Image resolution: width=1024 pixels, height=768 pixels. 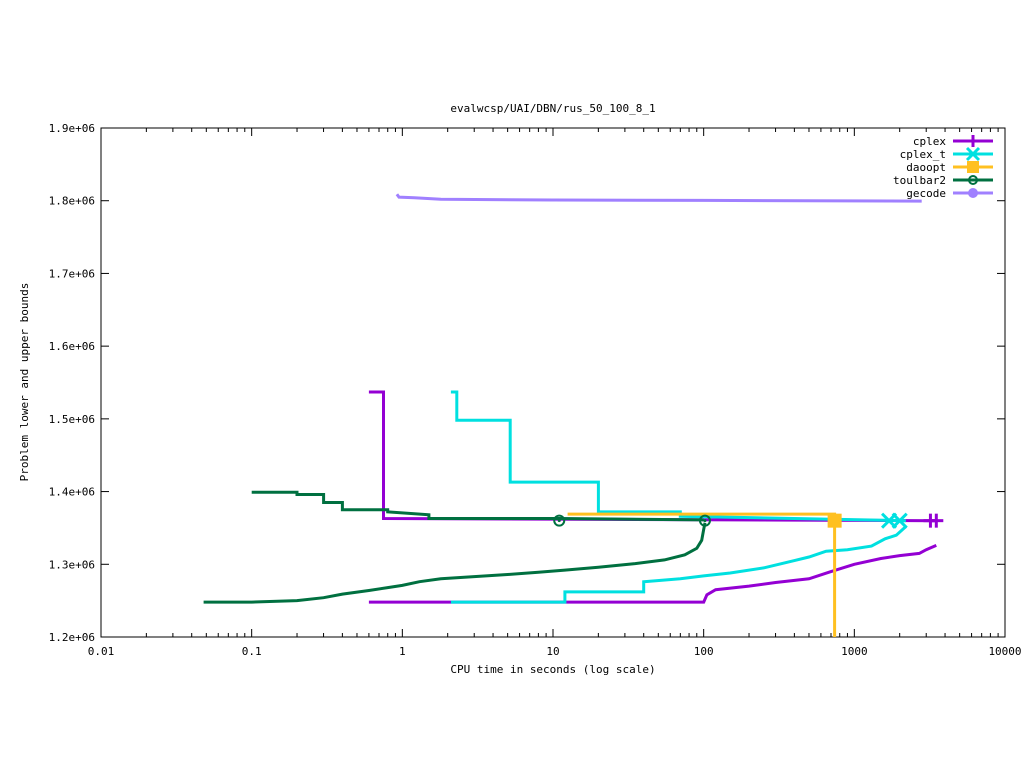 I want to click on series-gecode, so click(x=658, y=198).